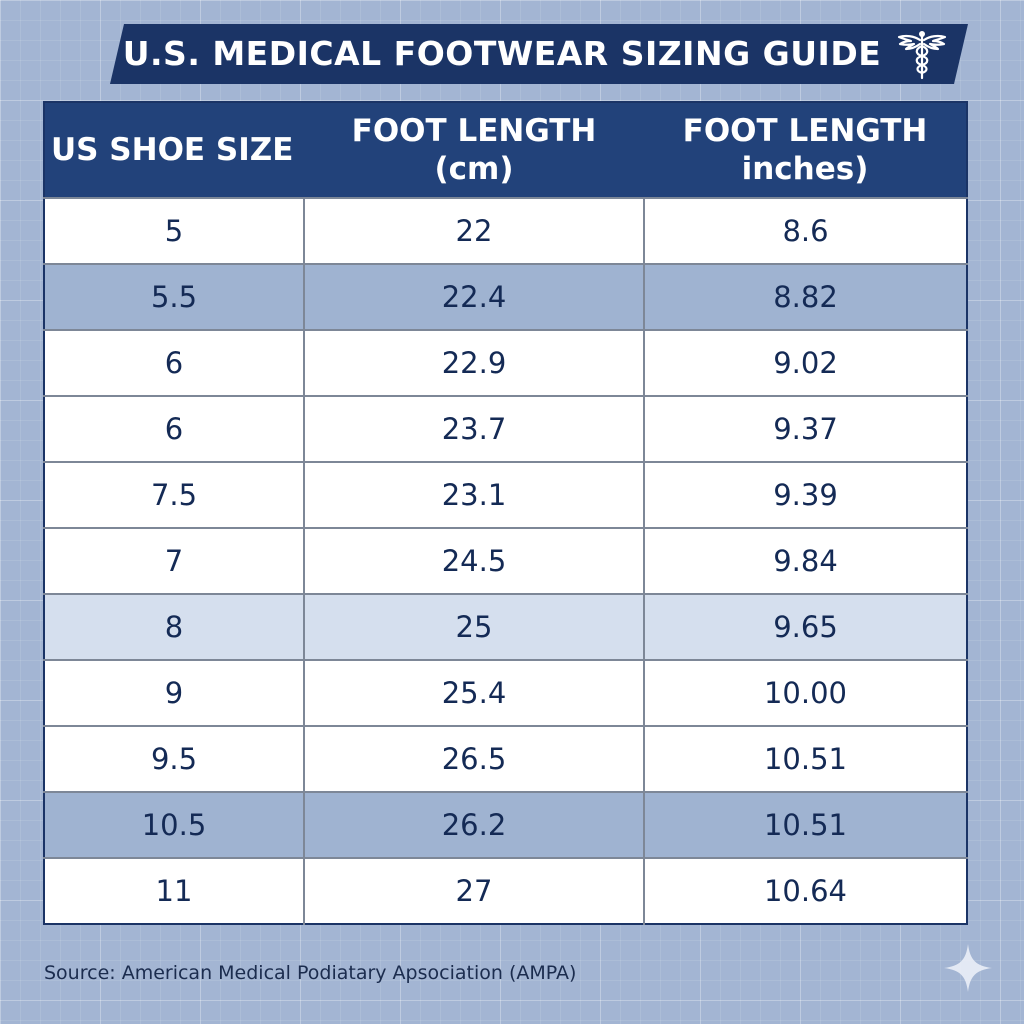 Image resolution: width=1024 pixels, height=1024 pixels. Describe the element at coordinates (805, 890) in the screenshot. I see `cell-foot-length-inches: 10.64` at that location.